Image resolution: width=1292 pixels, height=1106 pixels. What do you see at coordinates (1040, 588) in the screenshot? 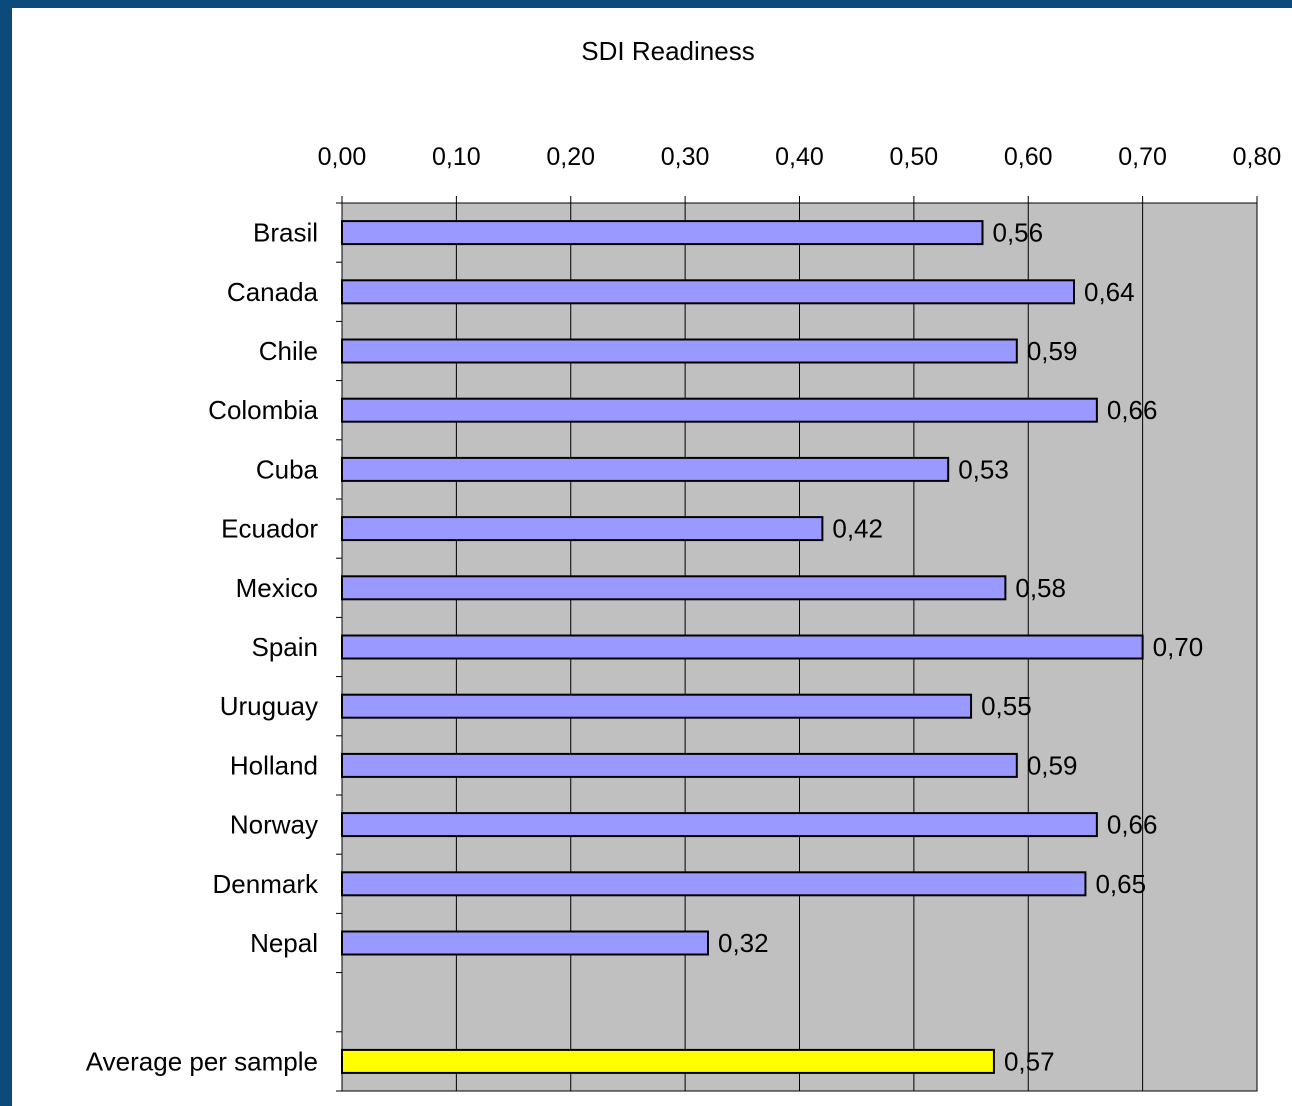
I see `data-label: 0,58` at bounding box center [1040, 588].